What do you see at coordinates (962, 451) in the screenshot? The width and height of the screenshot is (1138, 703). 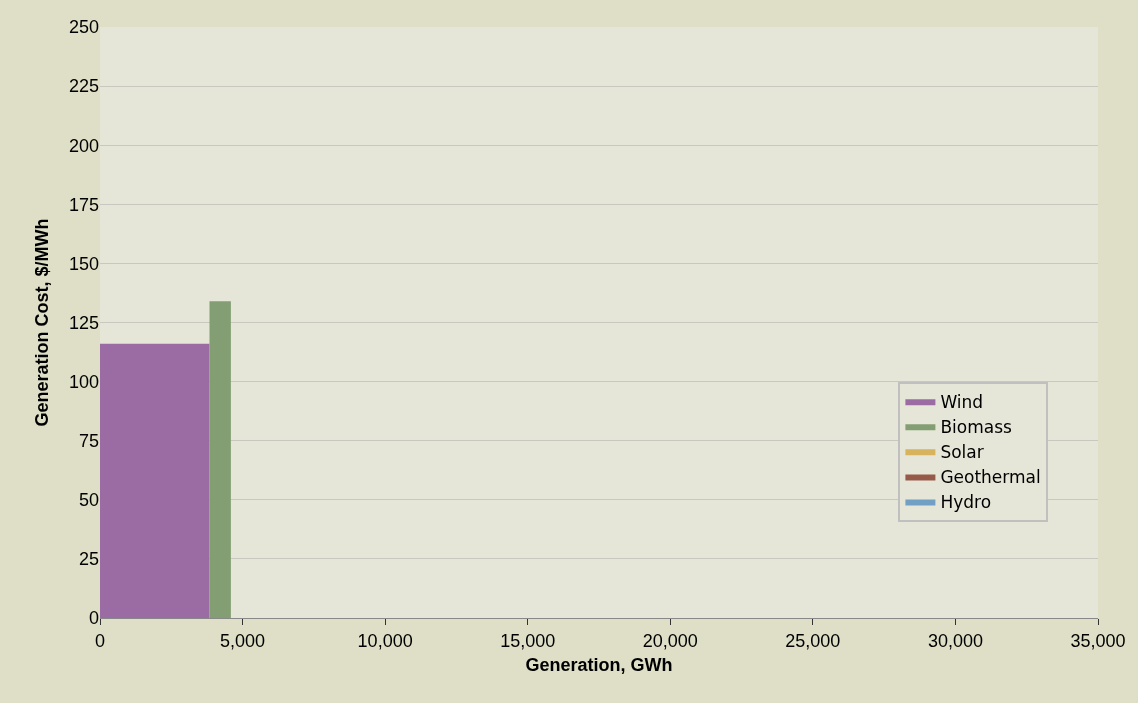 I see `legend-label: Solar` at bounding box center [962, 451].